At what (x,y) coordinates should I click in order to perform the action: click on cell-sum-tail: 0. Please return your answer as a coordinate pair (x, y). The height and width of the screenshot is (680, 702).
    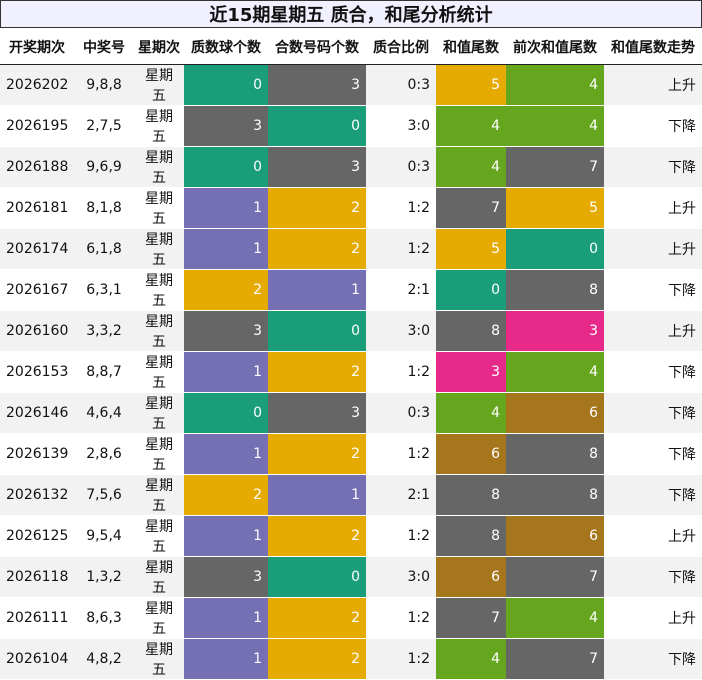
    Looking at the image, I should click on (471, 290).